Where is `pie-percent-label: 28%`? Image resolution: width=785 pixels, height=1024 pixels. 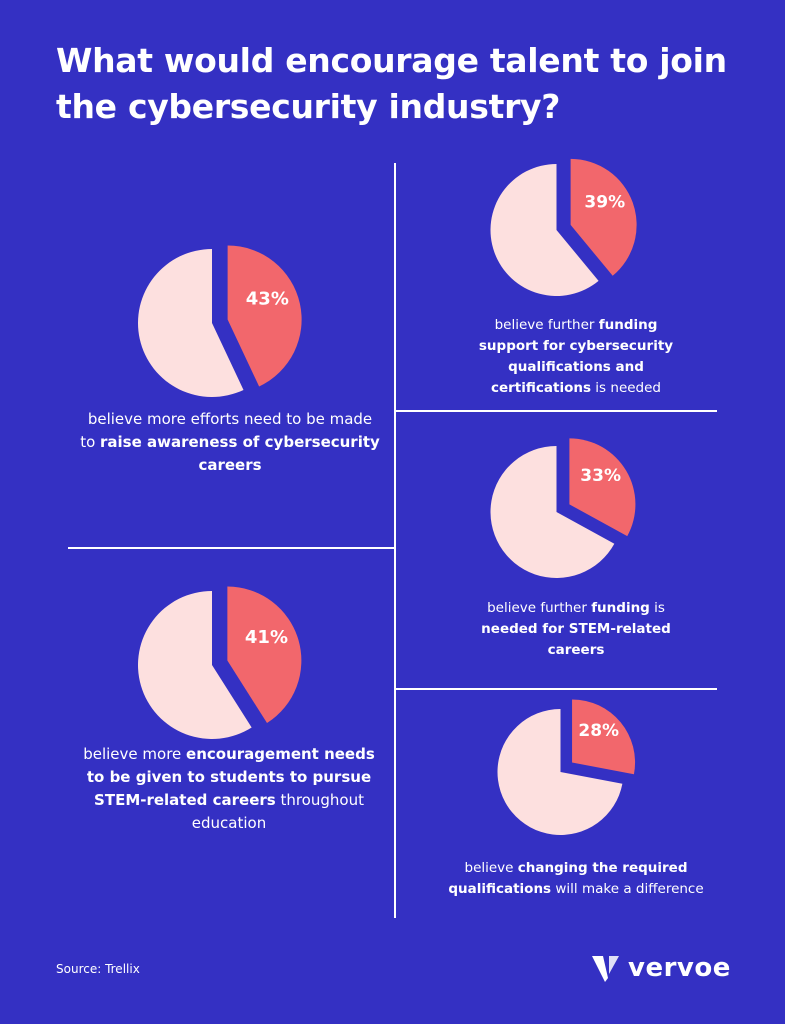
pie-percent-label: 28% is located at coordinates (598, 731).